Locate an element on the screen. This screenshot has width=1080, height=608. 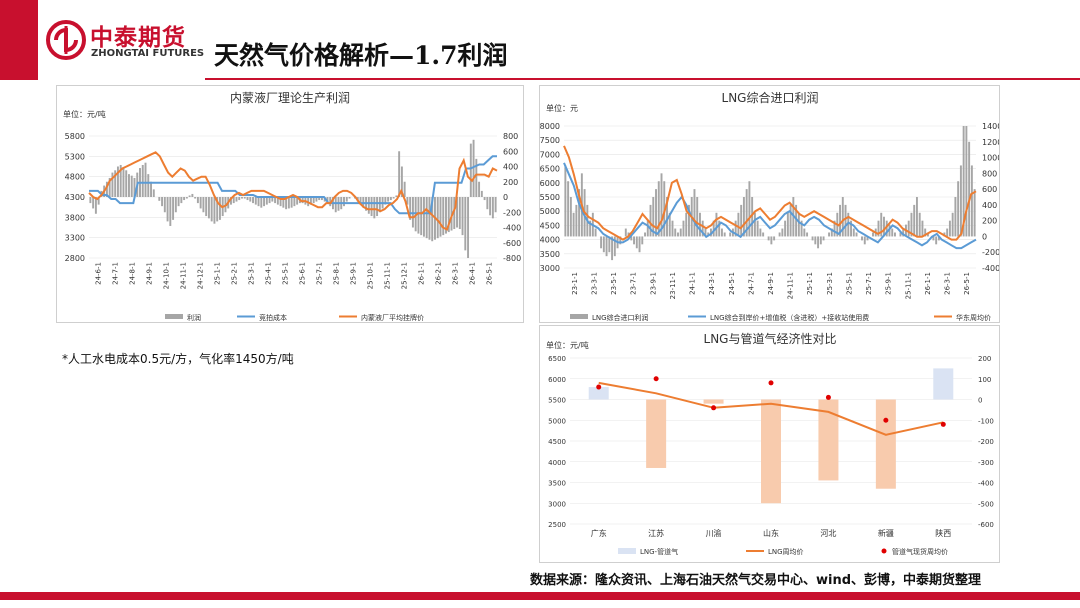
spread-bar is located at coordinates (656, 433).